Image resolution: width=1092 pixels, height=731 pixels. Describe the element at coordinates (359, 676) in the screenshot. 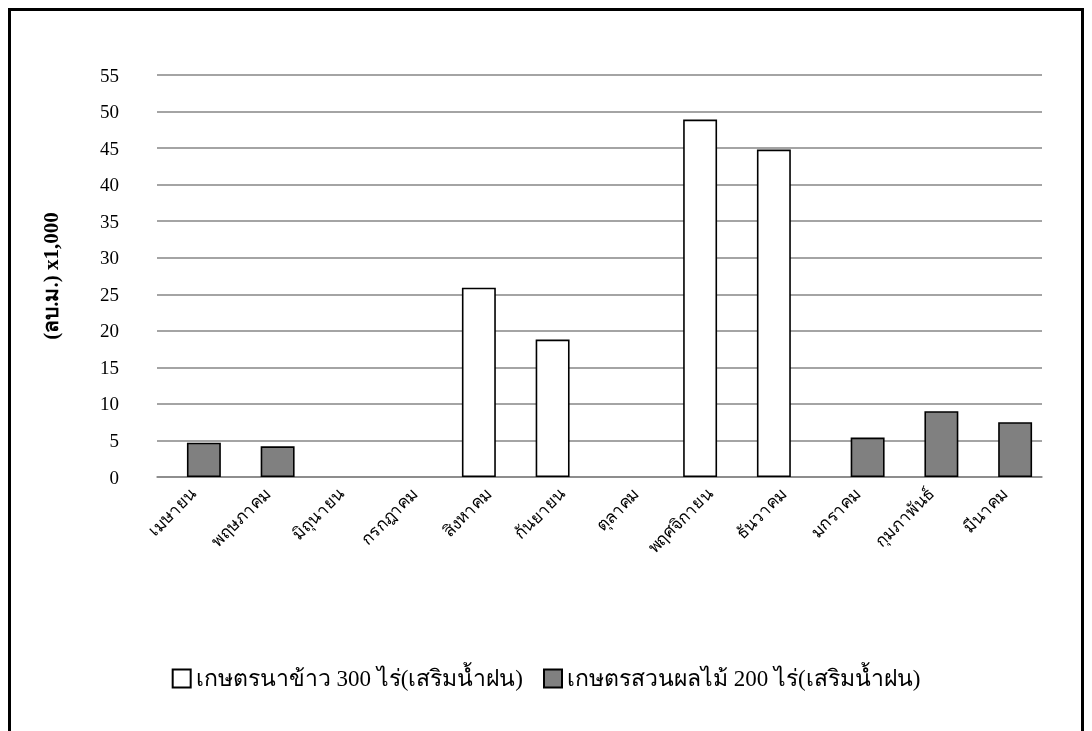

I see `legend-label: เกษตรนาข้าว 300 ไร่(เสริมน้ำฝน)` at that location.